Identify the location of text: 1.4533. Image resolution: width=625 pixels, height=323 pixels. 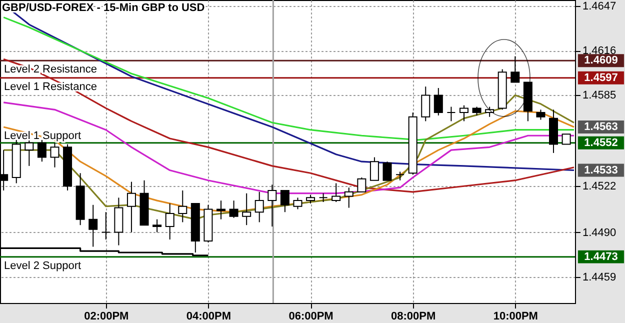
(601, 170).